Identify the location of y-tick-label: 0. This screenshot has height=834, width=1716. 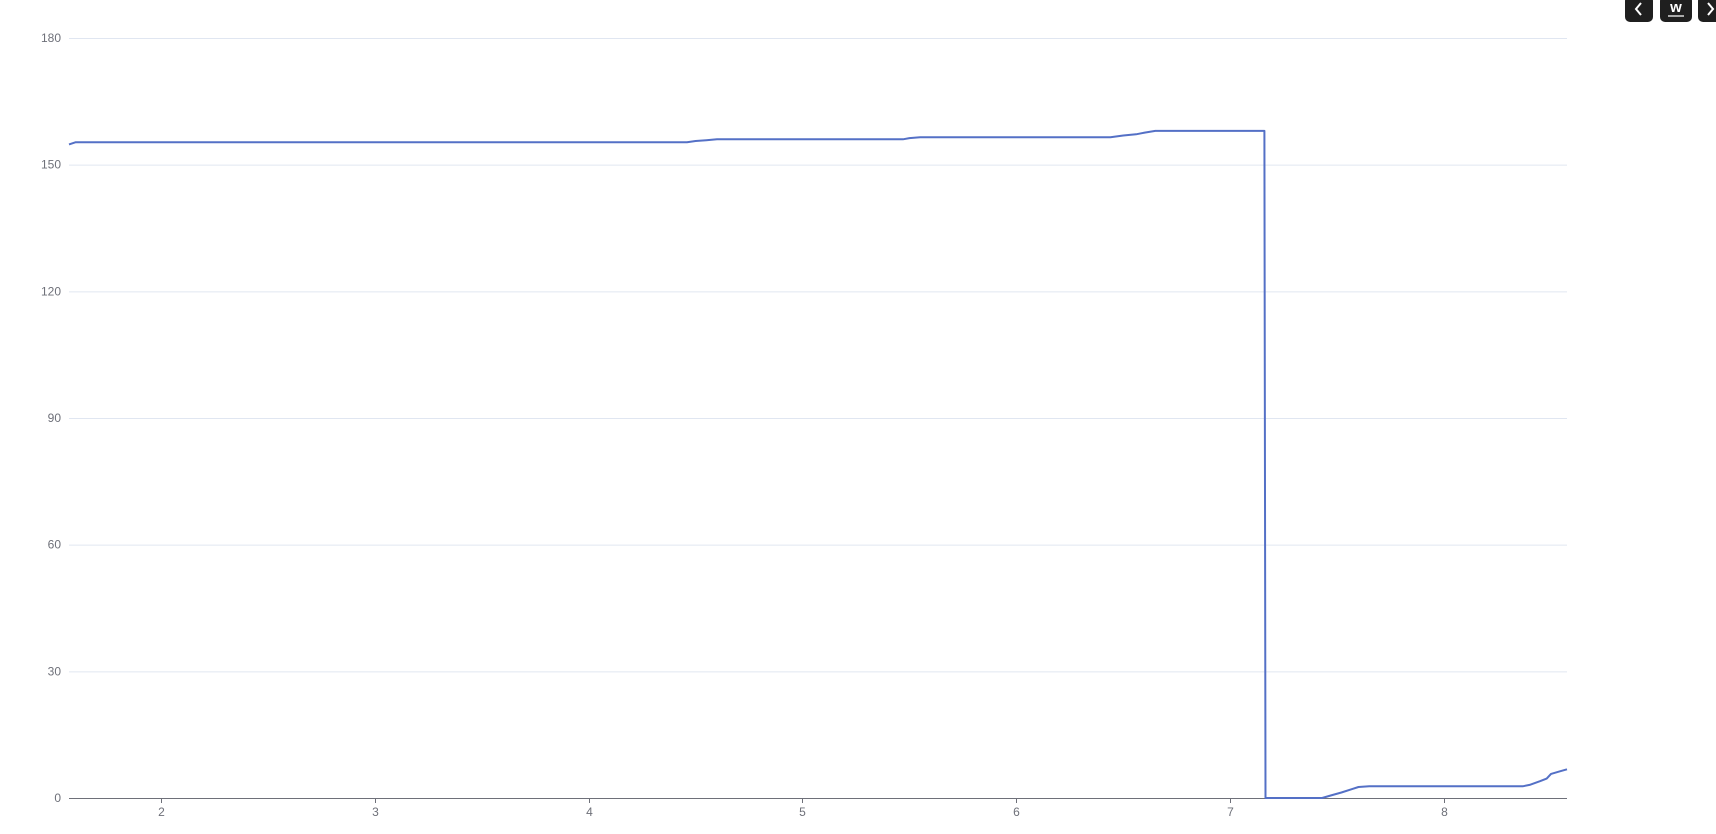
(57, 798).